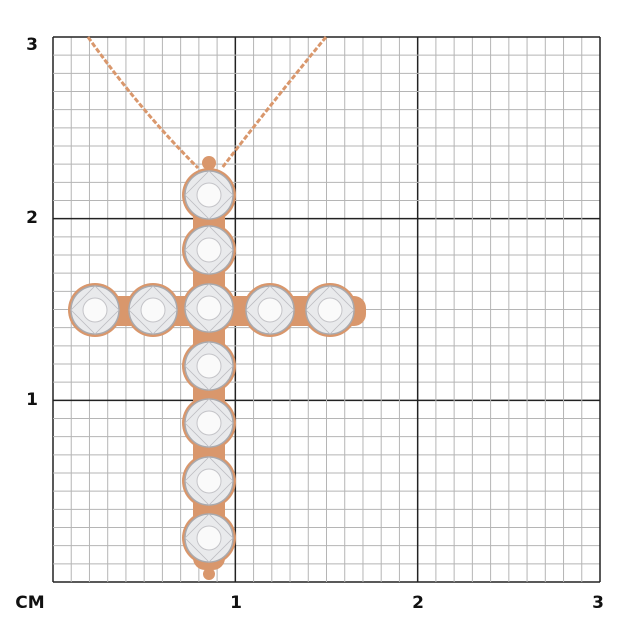 Image resolution: width=640 pixels, height=640 pixels. I want to click on x-tick-2: 2, so click(418, 603).